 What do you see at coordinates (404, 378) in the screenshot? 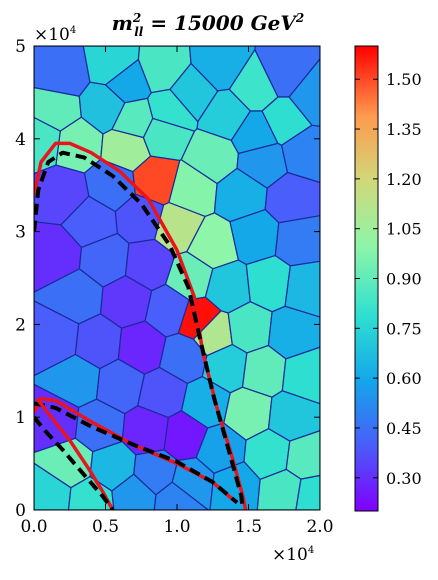
I see `colorbar-tick-label: 0.60` at bounding box center [404, 378].